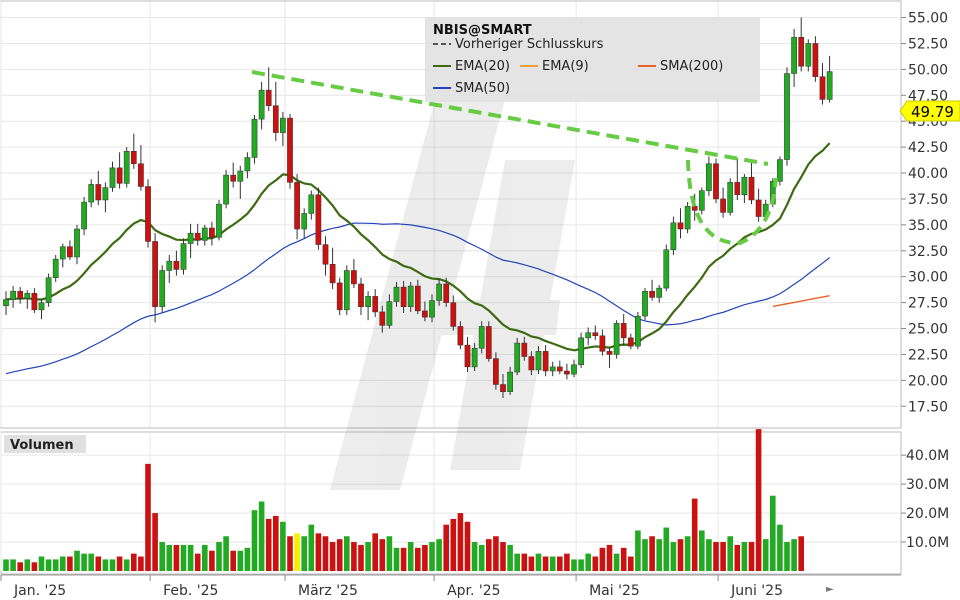  What do you see at coordinates (471, 66) in the screenshot?
I see `legend-item: EMA(20)` at bounding box center [471, 66].